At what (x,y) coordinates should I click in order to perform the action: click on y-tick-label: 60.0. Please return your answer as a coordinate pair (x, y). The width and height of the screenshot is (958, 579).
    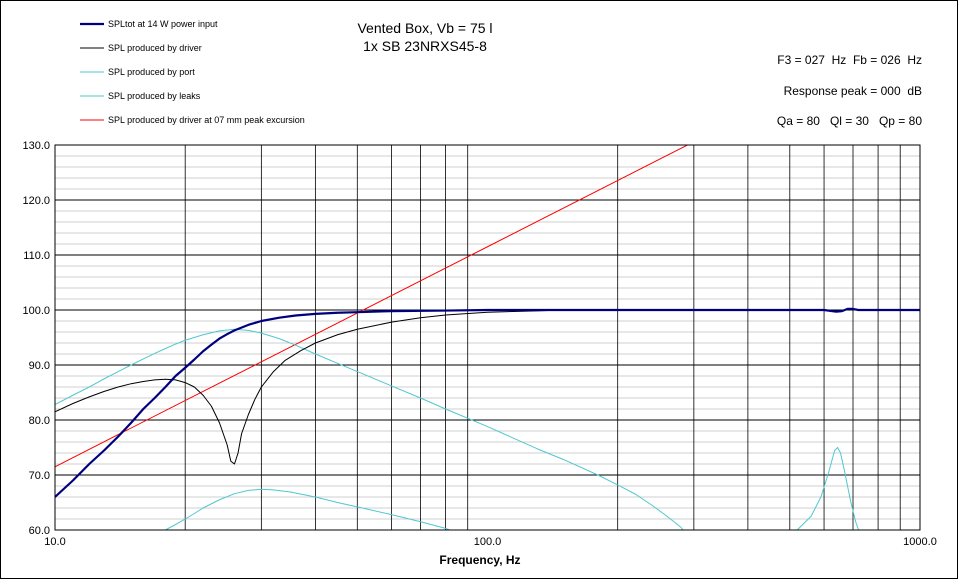
    Looking at the image, I should click on (39, 531).